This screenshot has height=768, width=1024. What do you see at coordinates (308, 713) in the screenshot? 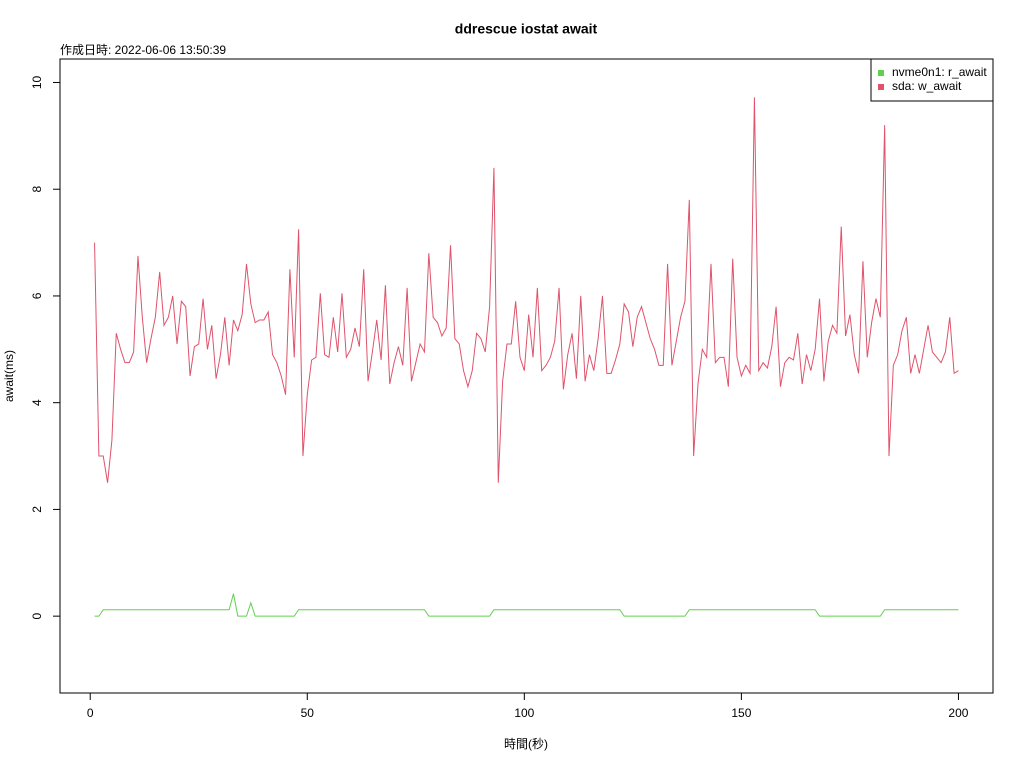
I see `x-tick-label: 50` at bounding box center [308, 713].